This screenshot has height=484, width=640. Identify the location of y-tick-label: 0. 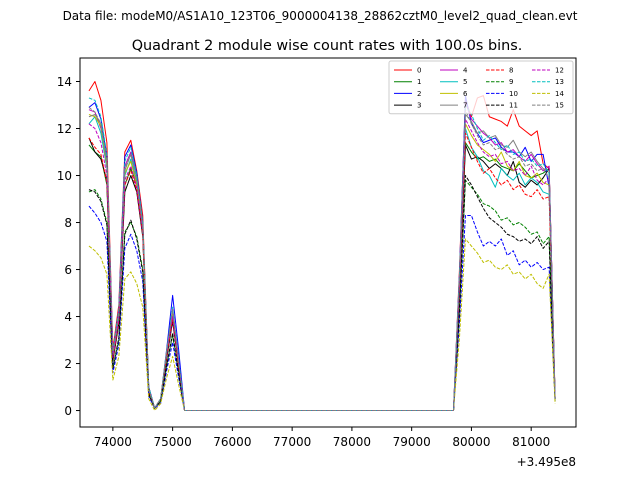
(68, 411).